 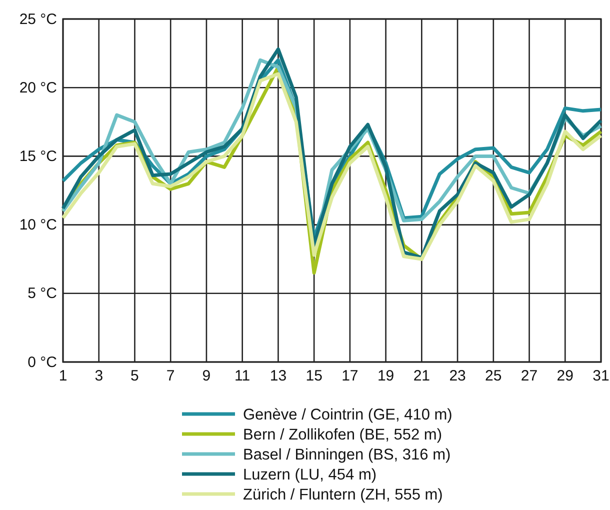 What do you see at coordinates (565, 376) in the screenshot?
I see `x-tick-label: 29` at bounding box center [565, 376].